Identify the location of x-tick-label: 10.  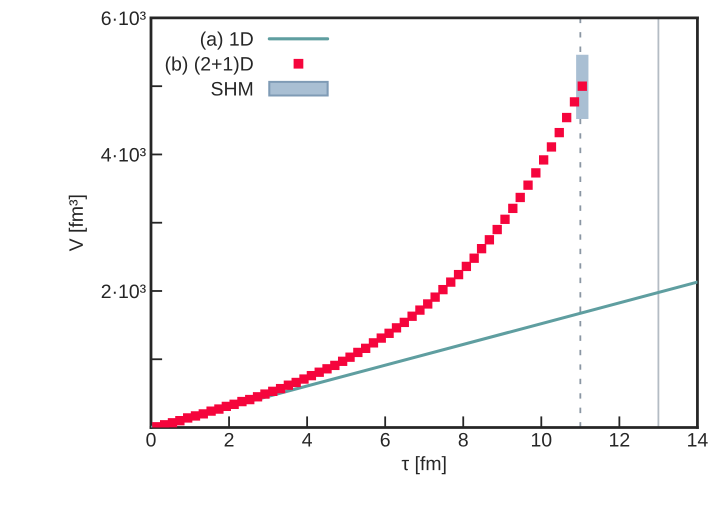
(542, 439).